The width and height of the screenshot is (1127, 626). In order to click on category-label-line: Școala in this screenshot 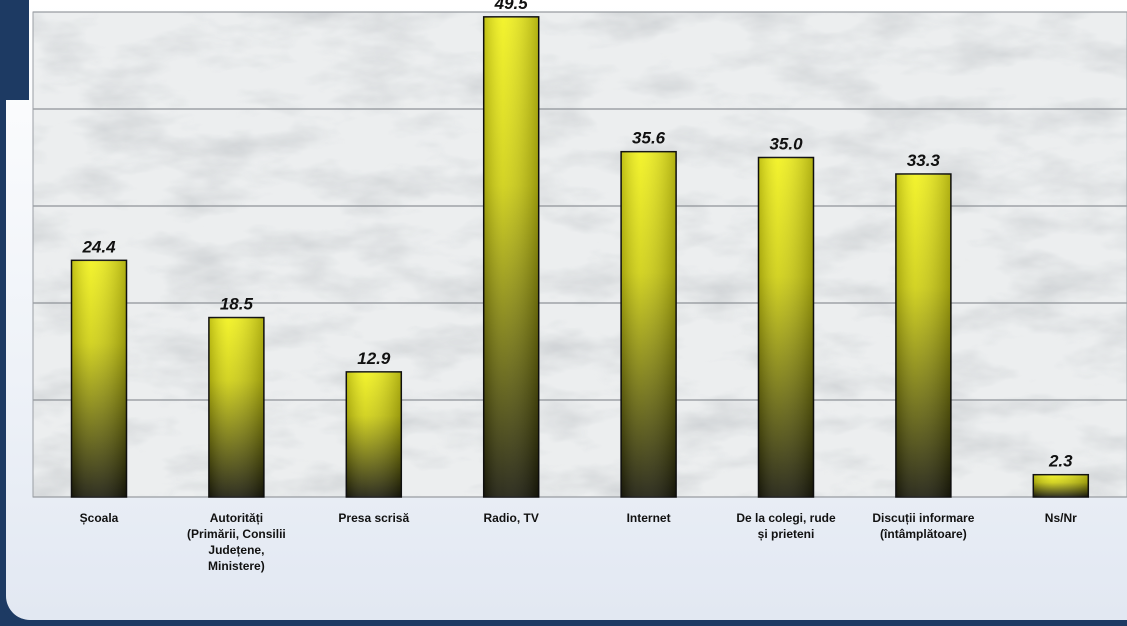, I will do `click(99, 518)`.